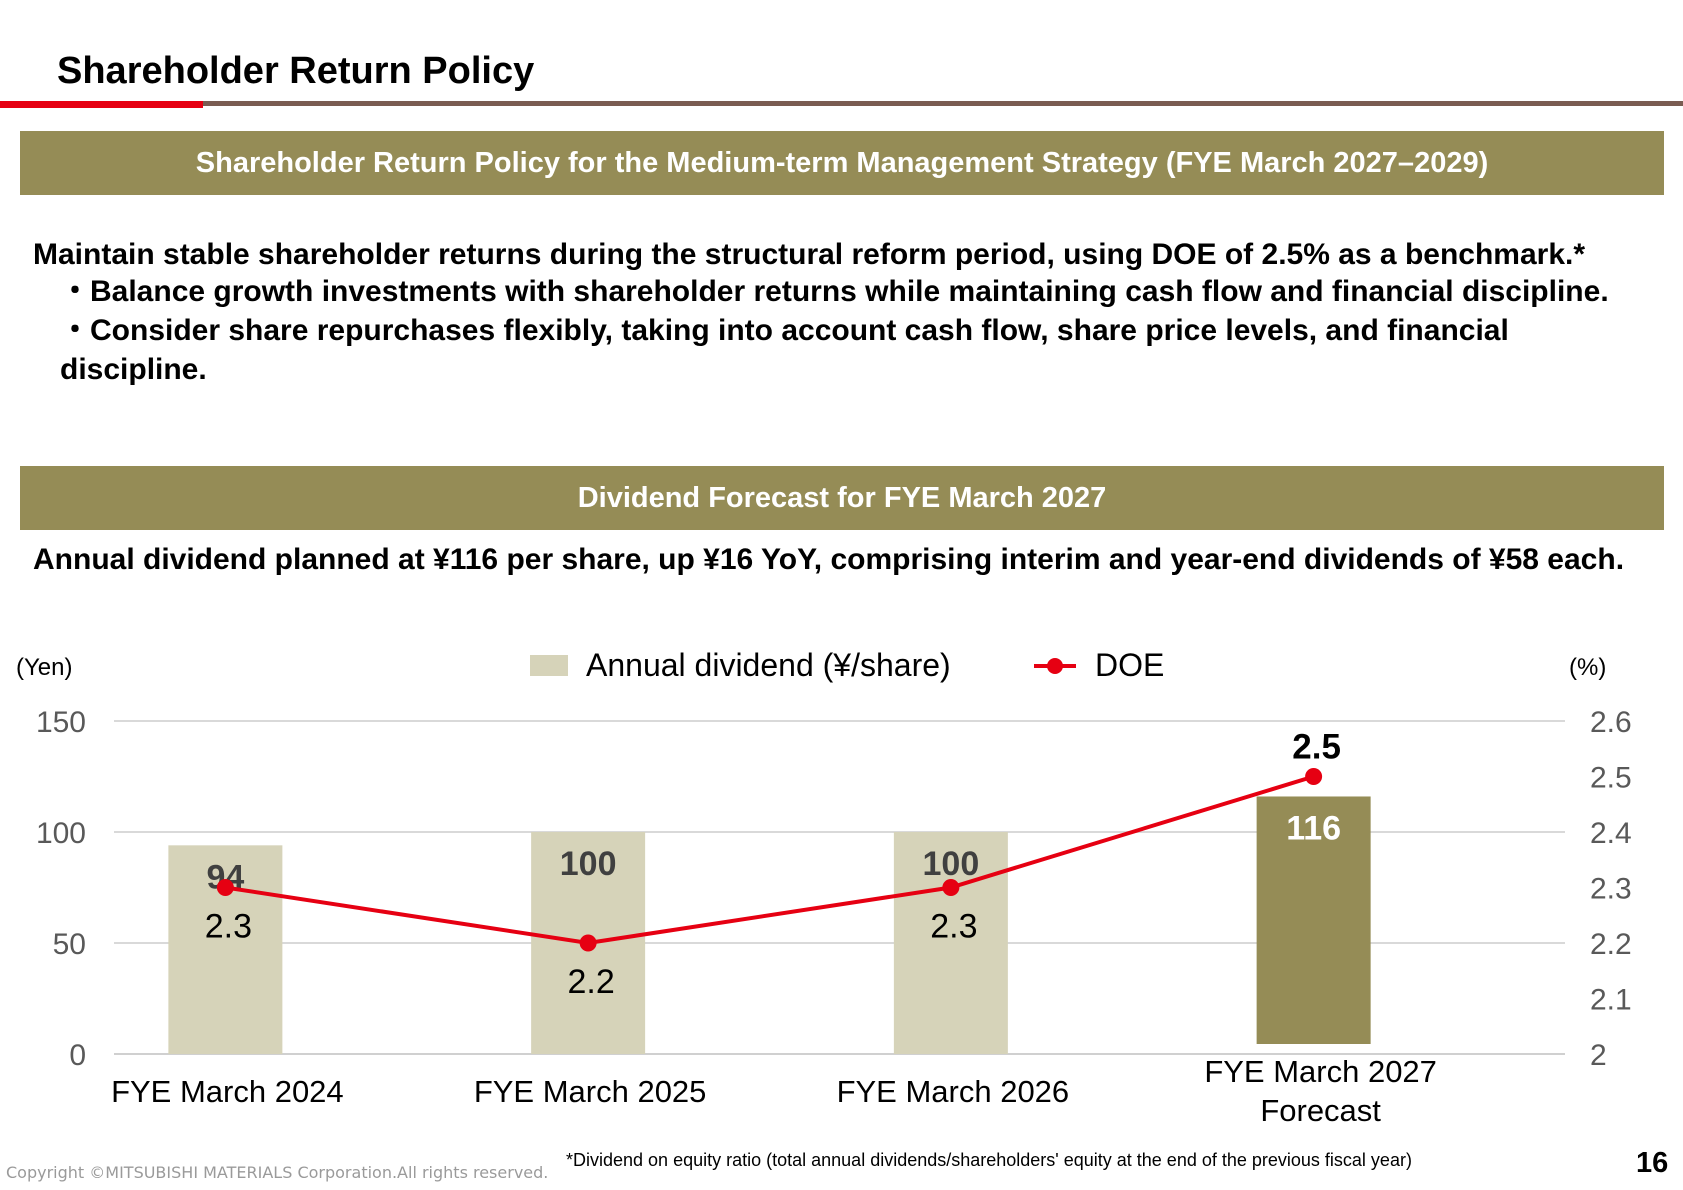 This screenshot has width=1683, height=1190. I want to click on dividend-band: Dividend Forecast for FYE March 2027, so click(842, 498).